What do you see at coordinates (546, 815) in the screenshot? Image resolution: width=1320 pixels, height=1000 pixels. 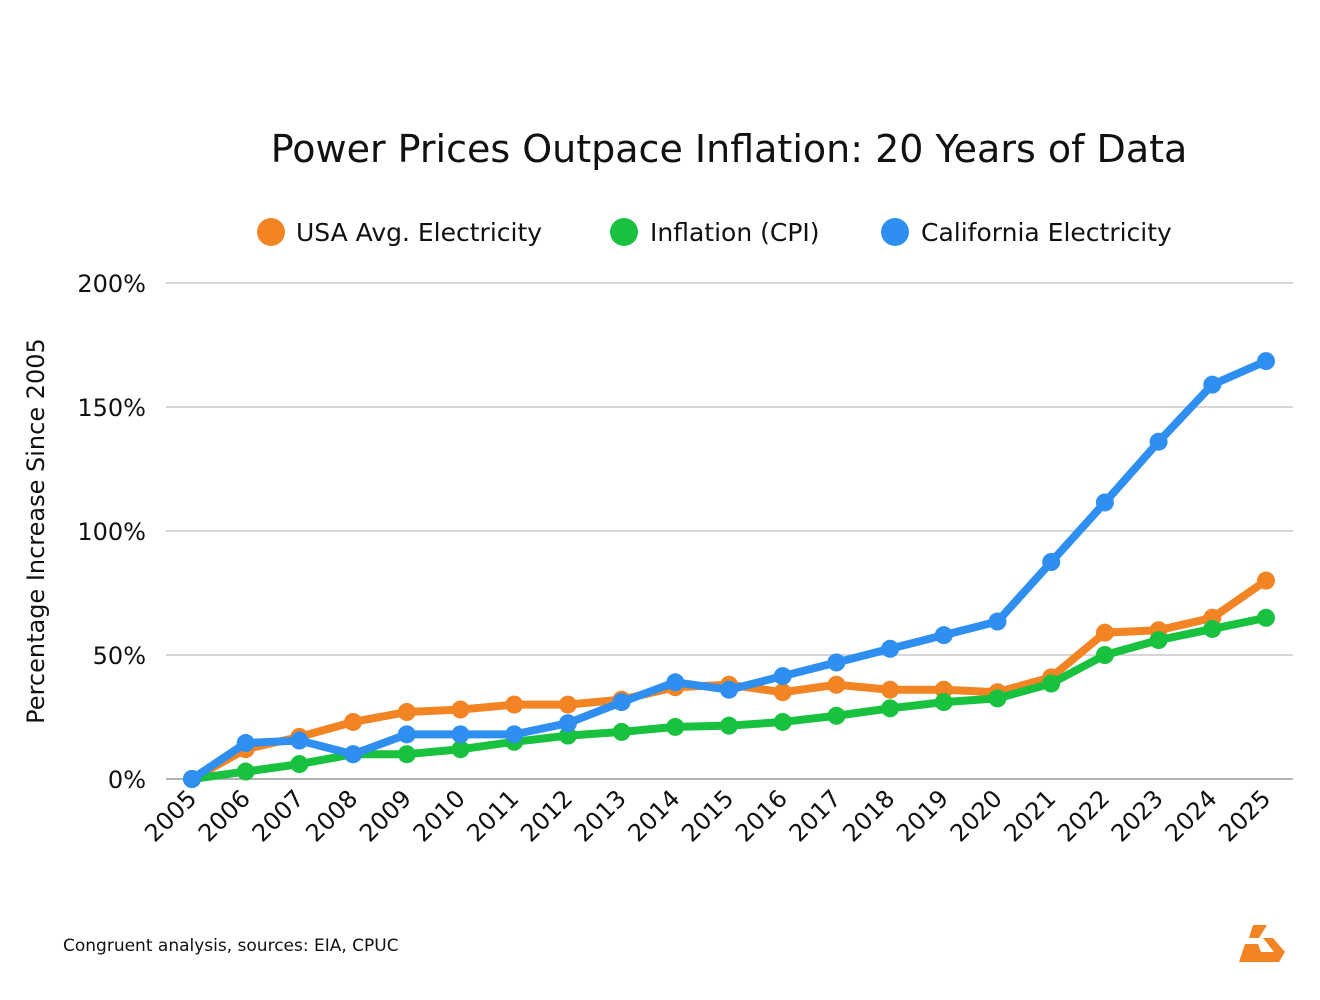 I see `x-tick-label: 2012` at bounding box center [546, 815].